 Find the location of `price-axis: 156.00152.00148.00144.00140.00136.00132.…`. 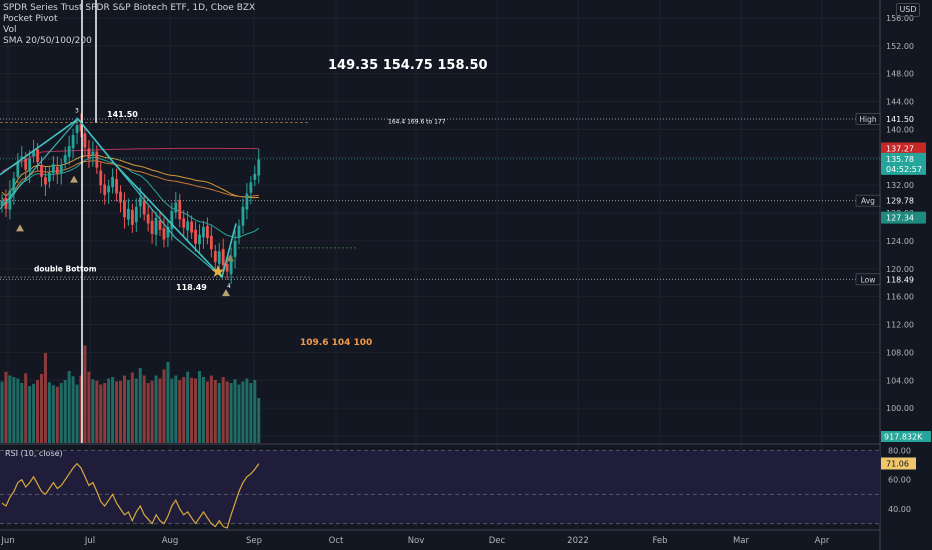

price-axis: 156.00152.00148.00144.00140.00136.00132.… is located at coordinates (893, 275).